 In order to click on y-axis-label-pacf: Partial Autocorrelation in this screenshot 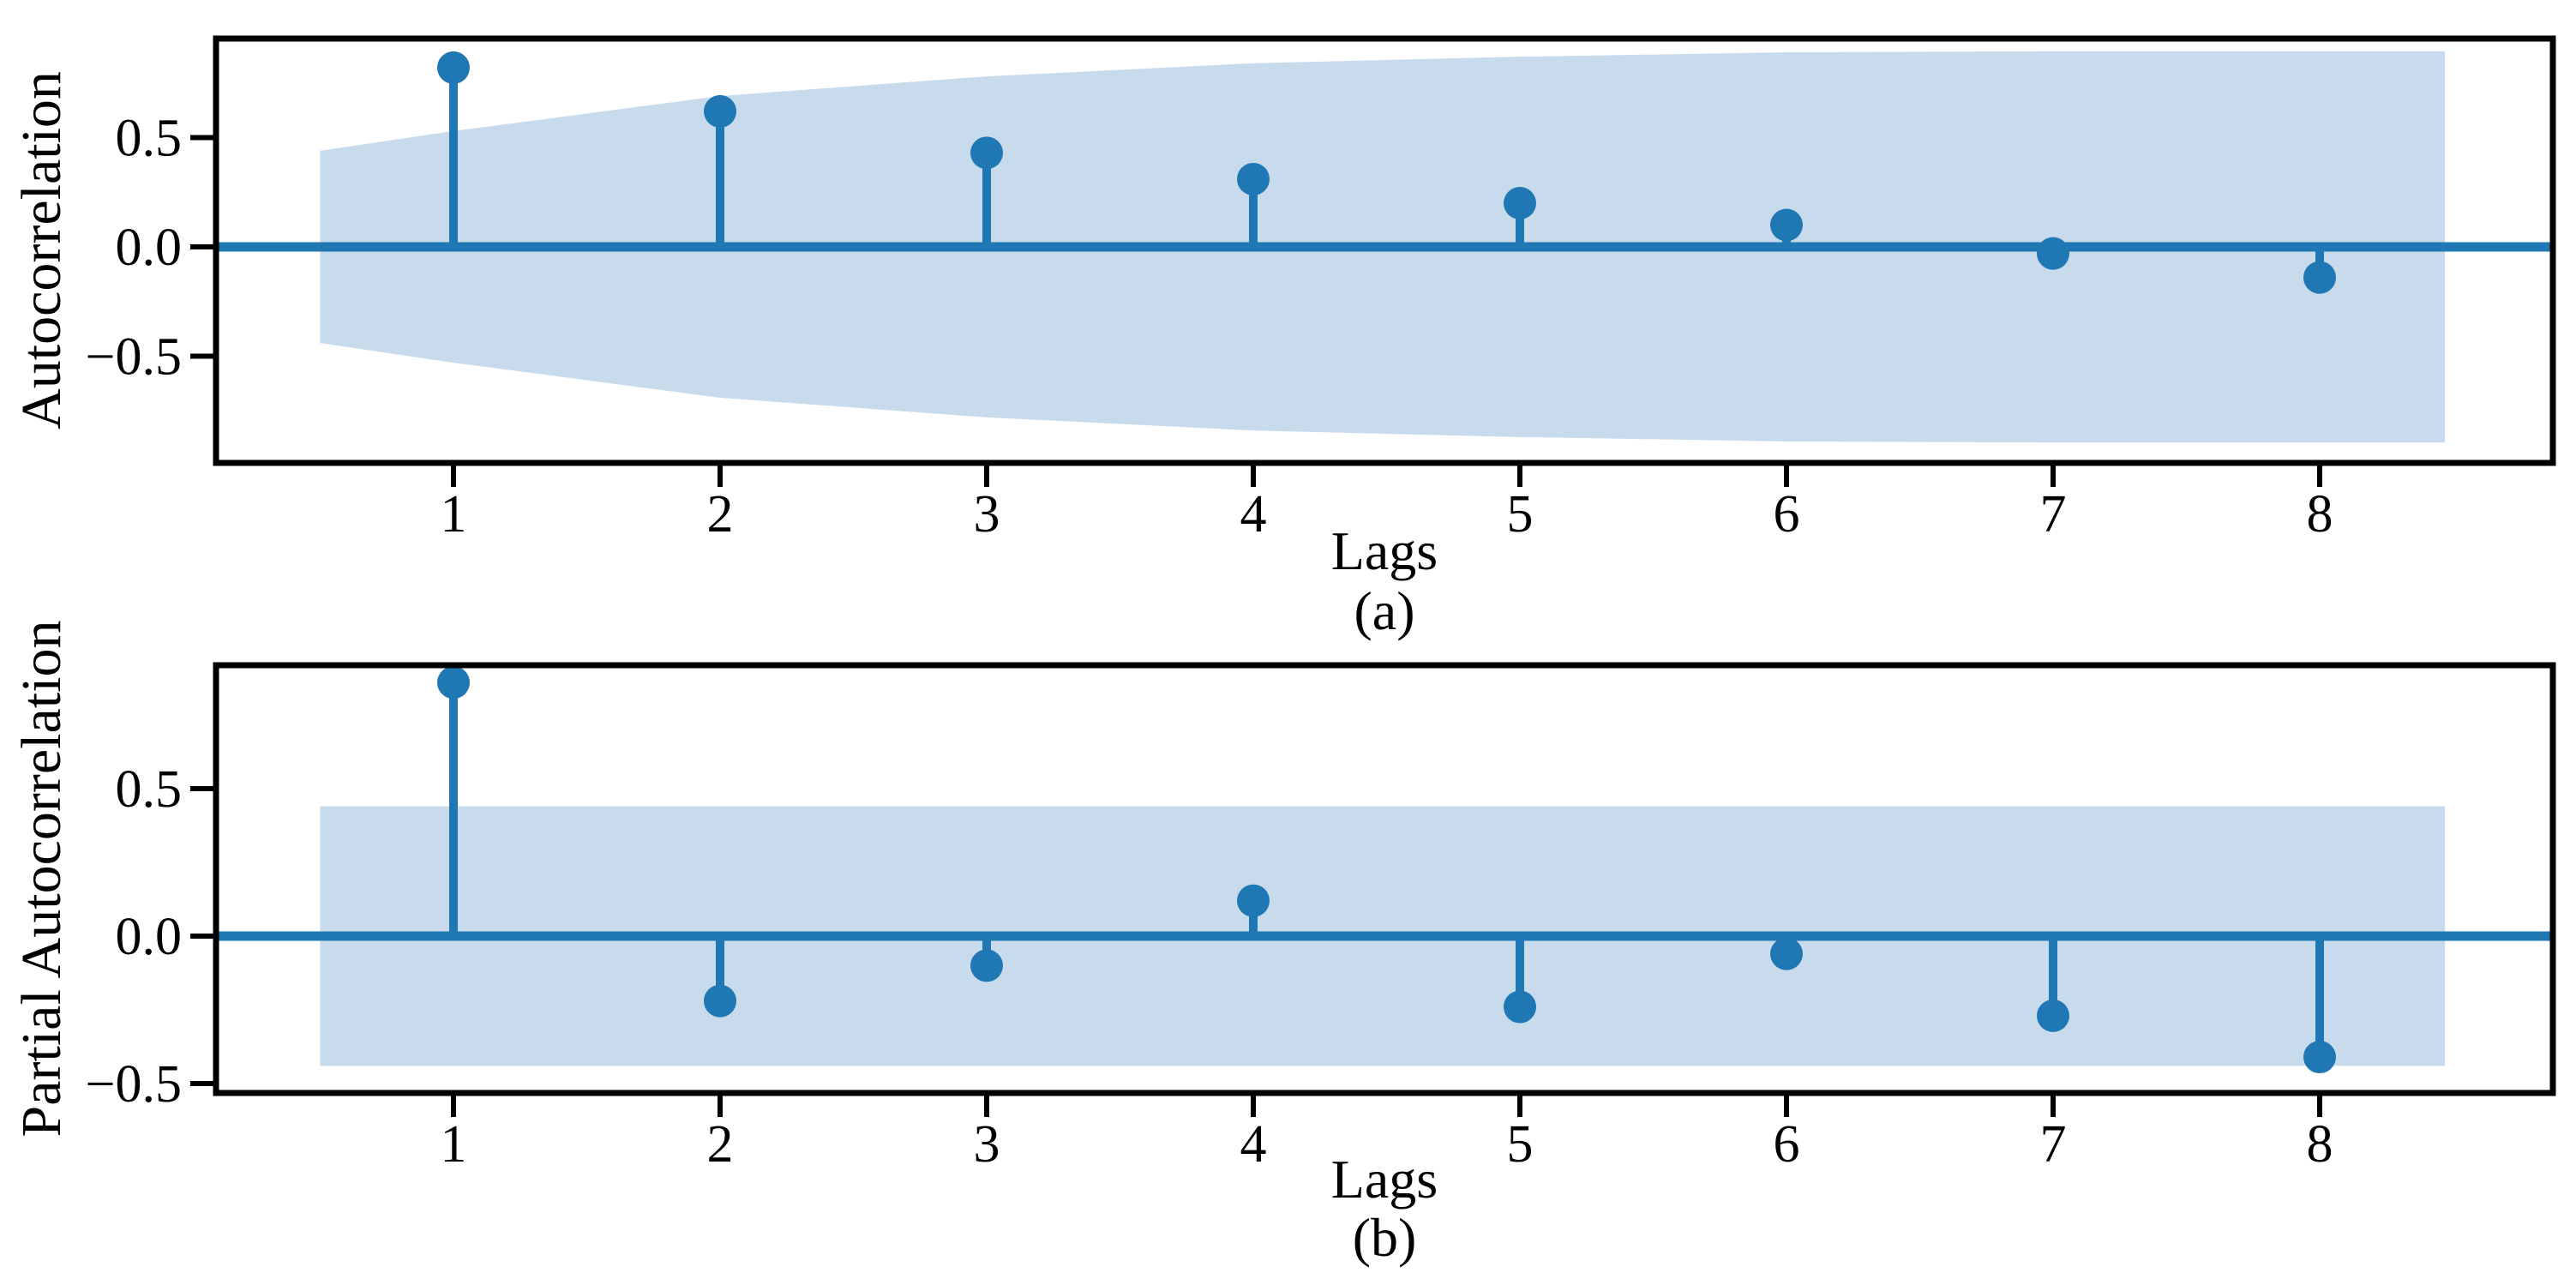, I will do `click(41, 879)`.